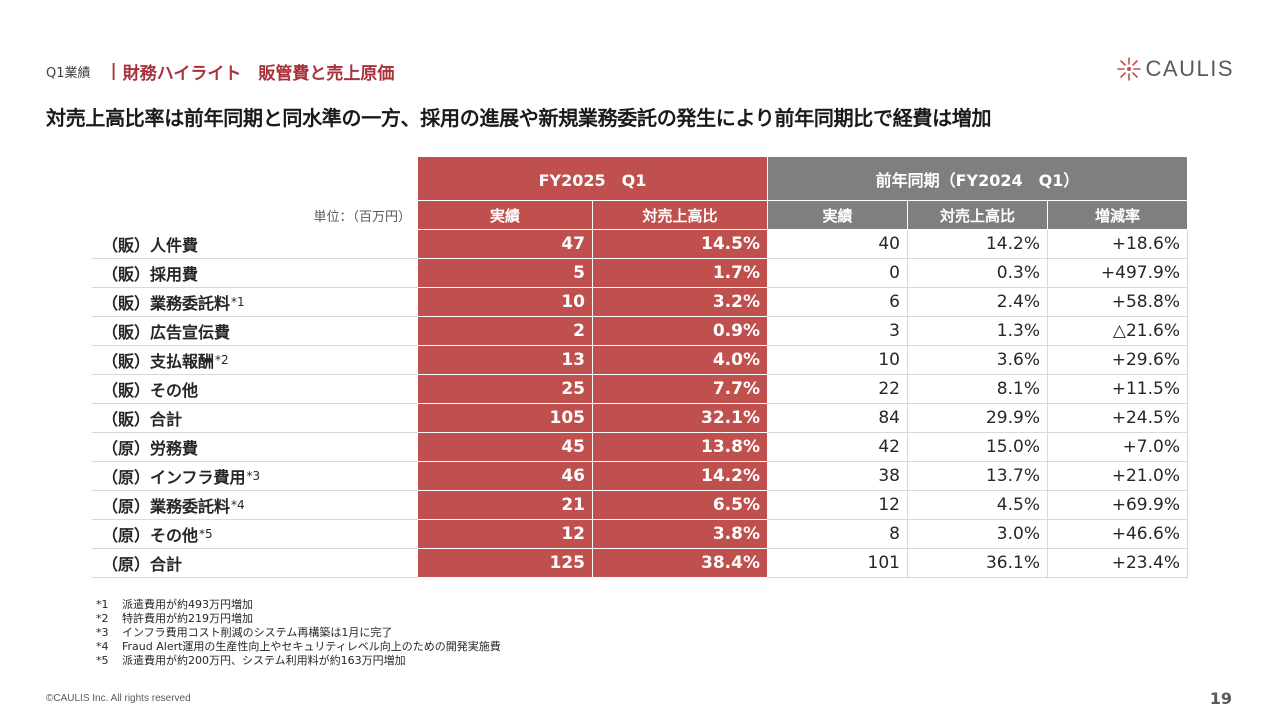  Describe the element at coordinates (838, 418) in the screenshot. I see `cell-prior-actual: 84` at that location.